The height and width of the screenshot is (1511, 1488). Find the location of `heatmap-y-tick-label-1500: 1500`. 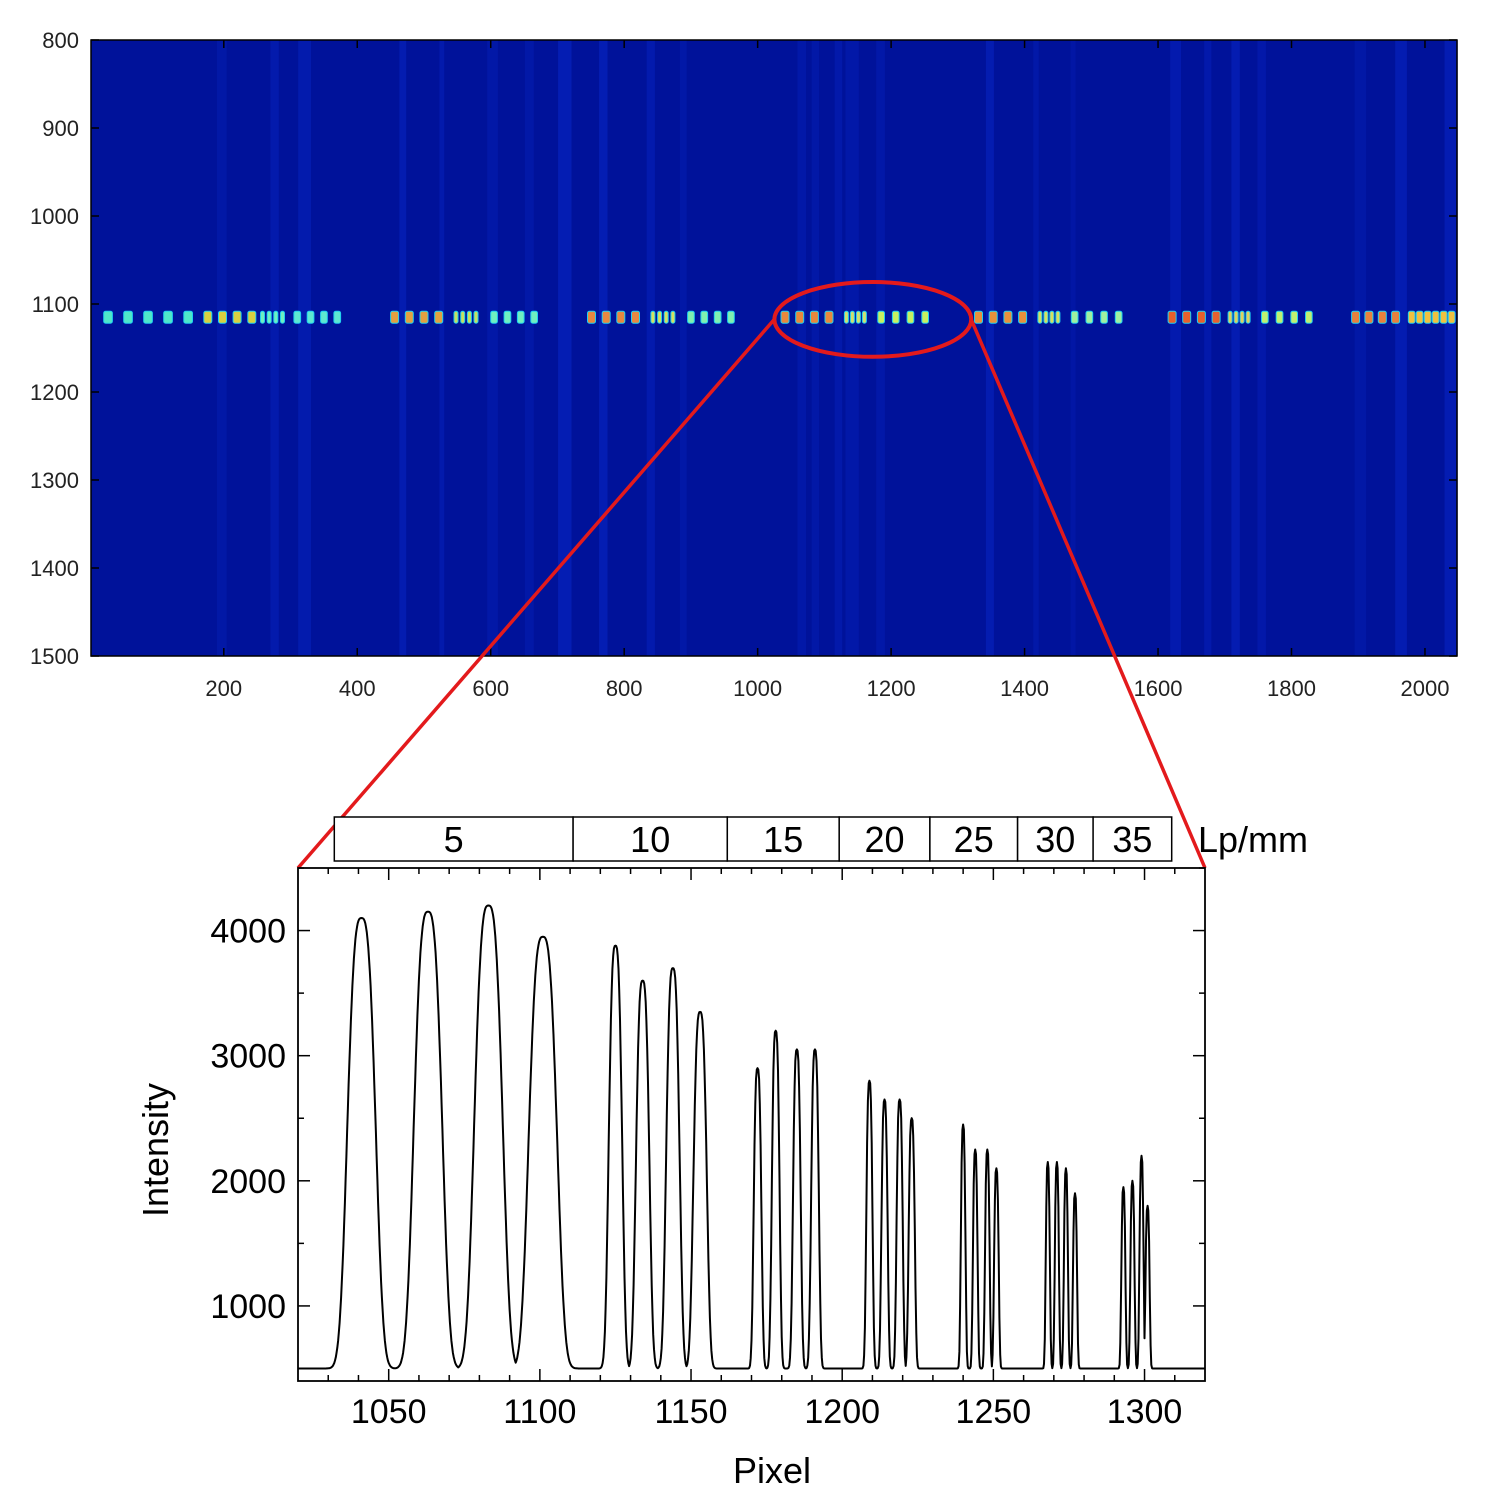

heatmap-y-tick-label-1500: 1500 is located at coordinates (54, 656).